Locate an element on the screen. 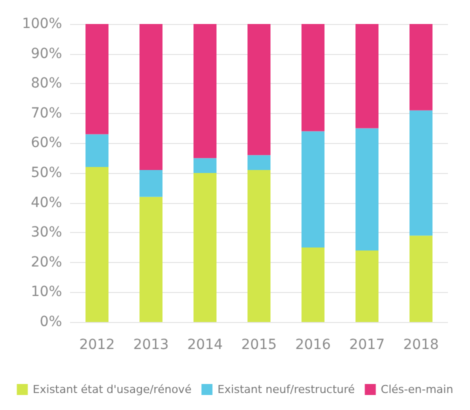 This screenshot has height=410, width=470. x-tick-label: 2015 is located at coordinates (259, 345).